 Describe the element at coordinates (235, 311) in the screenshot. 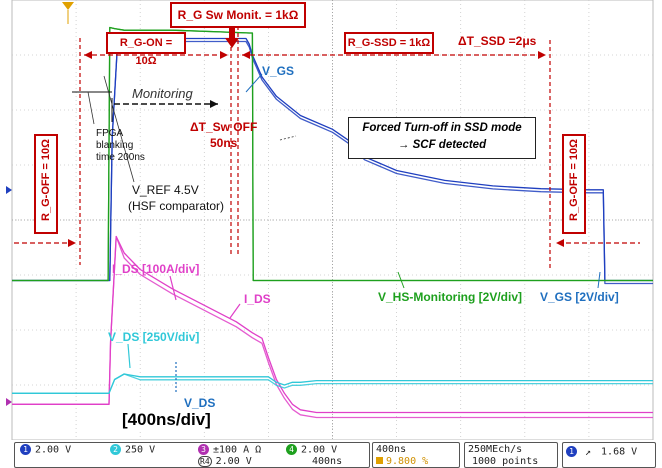

I see `ids-mid-leader` at that location.